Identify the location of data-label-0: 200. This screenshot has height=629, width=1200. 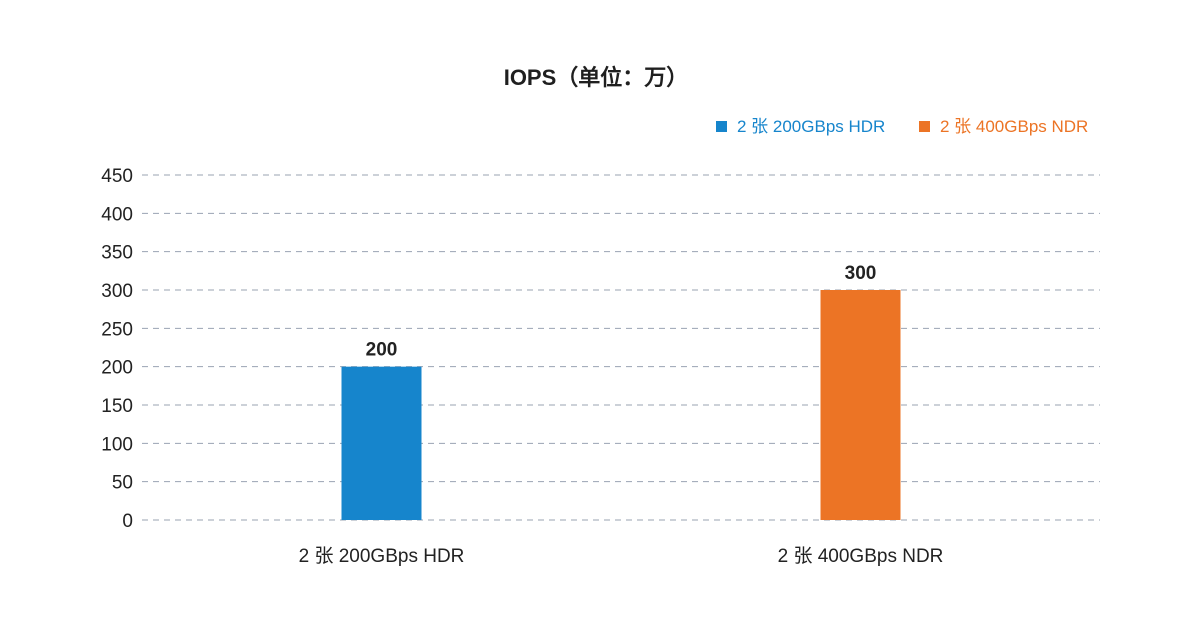
(382, 350).